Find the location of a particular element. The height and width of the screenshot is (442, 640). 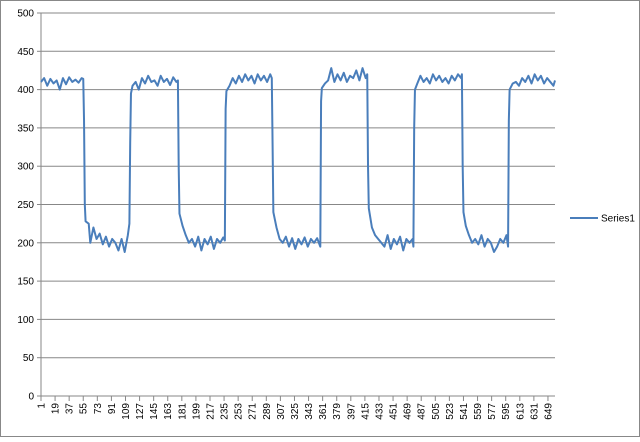

x-tick-label: 433 is located at coordinates (379, 411).